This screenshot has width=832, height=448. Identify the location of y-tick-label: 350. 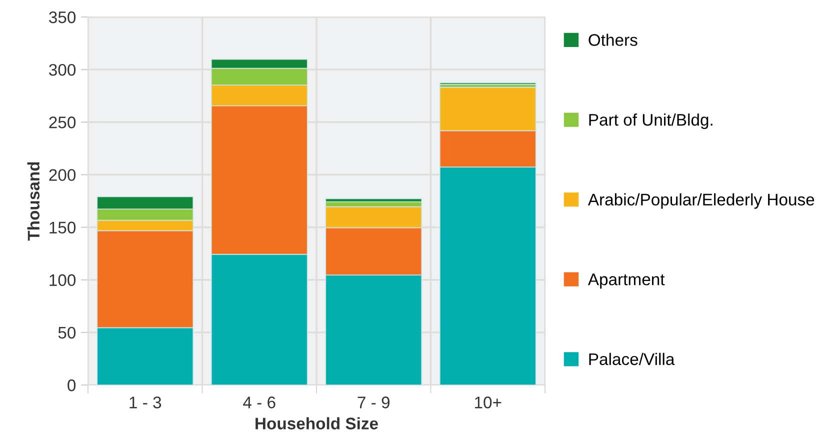
(62, 17).